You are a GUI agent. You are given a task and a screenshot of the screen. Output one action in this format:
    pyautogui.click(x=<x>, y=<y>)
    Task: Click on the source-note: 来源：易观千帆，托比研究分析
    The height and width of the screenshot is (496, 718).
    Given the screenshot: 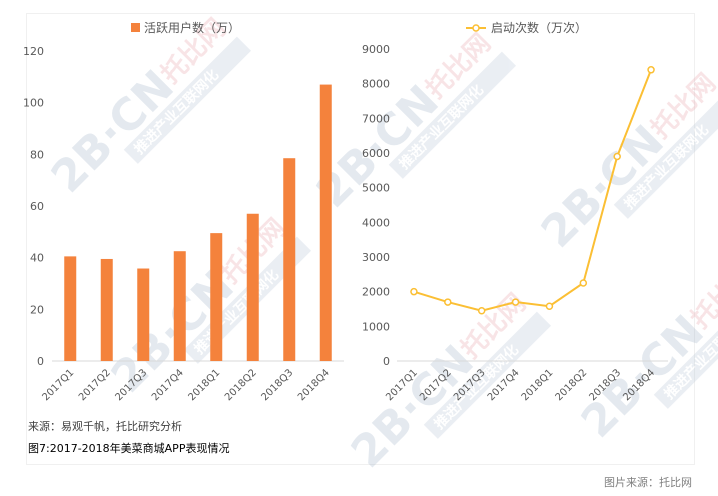 What is the action you would take?
    pyautogui.click(x=105, y=426)
    